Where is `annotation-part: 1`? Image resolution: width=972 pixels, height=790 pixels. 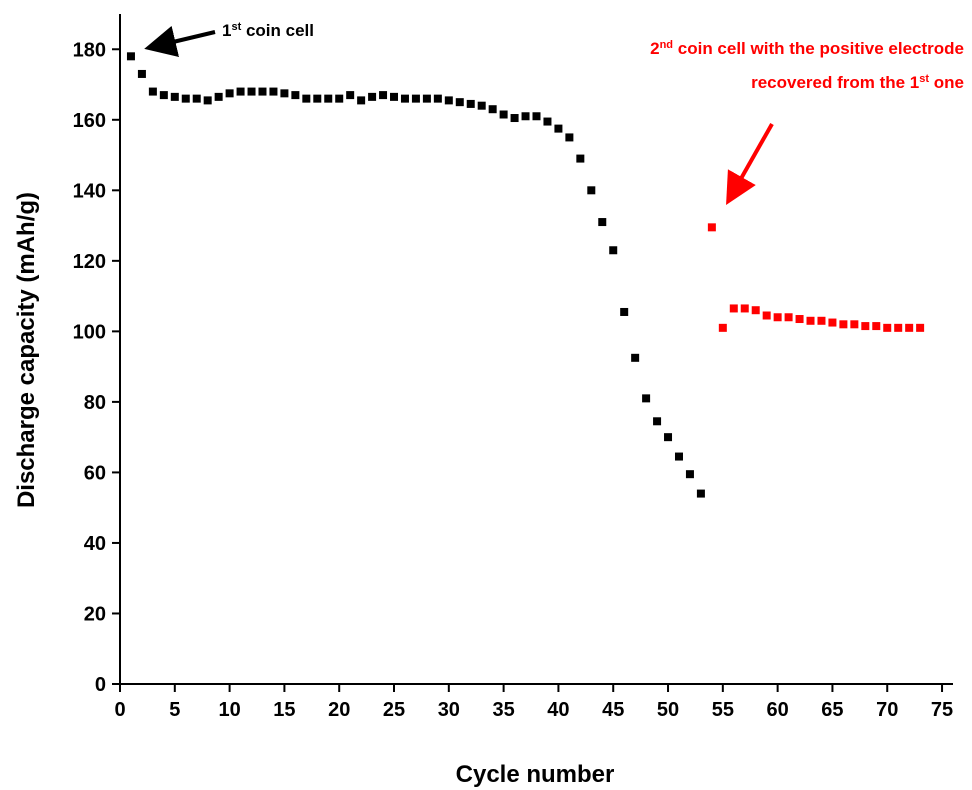 annotation-part: 1 is located at coordinates (226, 30).